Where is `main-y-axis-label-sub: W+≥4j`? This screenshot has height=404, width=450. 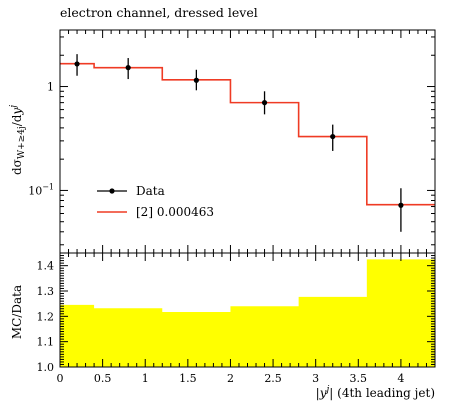
main-y-axis-label-sub: W+≥4j is located at coordinates (22, 142).